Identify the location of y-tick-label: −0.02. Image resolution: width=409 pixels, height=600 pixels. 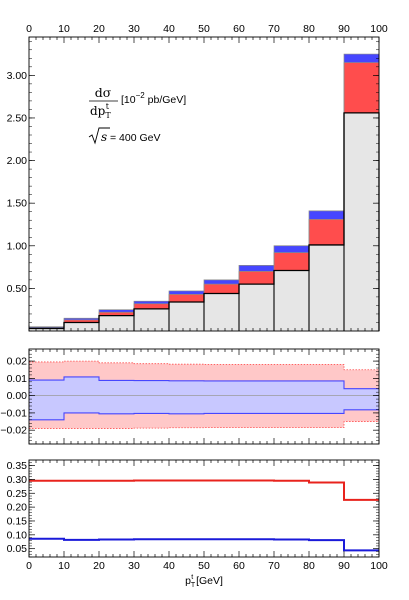
(13, 431).